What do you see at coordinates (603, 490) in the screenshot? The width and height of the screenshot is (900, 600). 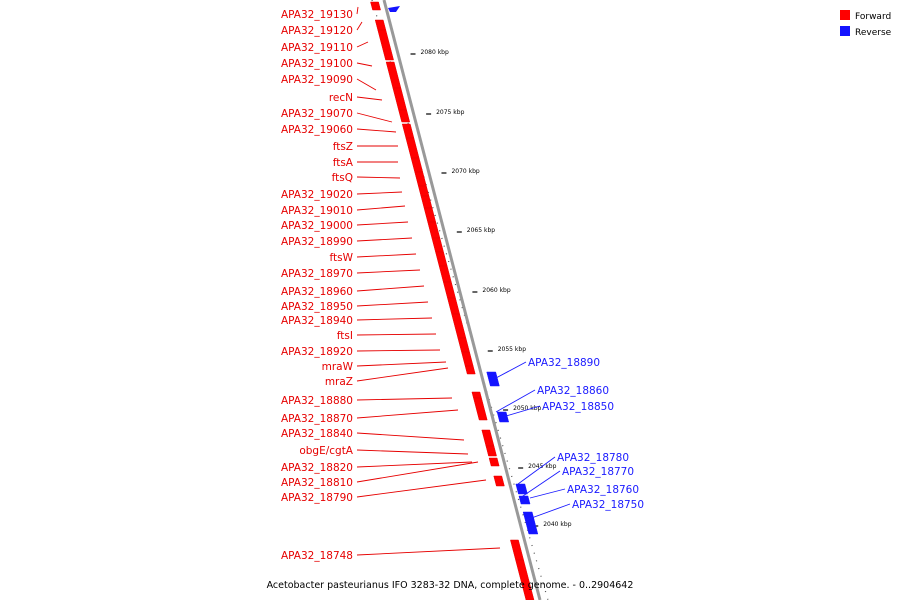 I see `gene-label-reverse: APA32_18760` at bounding box center [603, 490].